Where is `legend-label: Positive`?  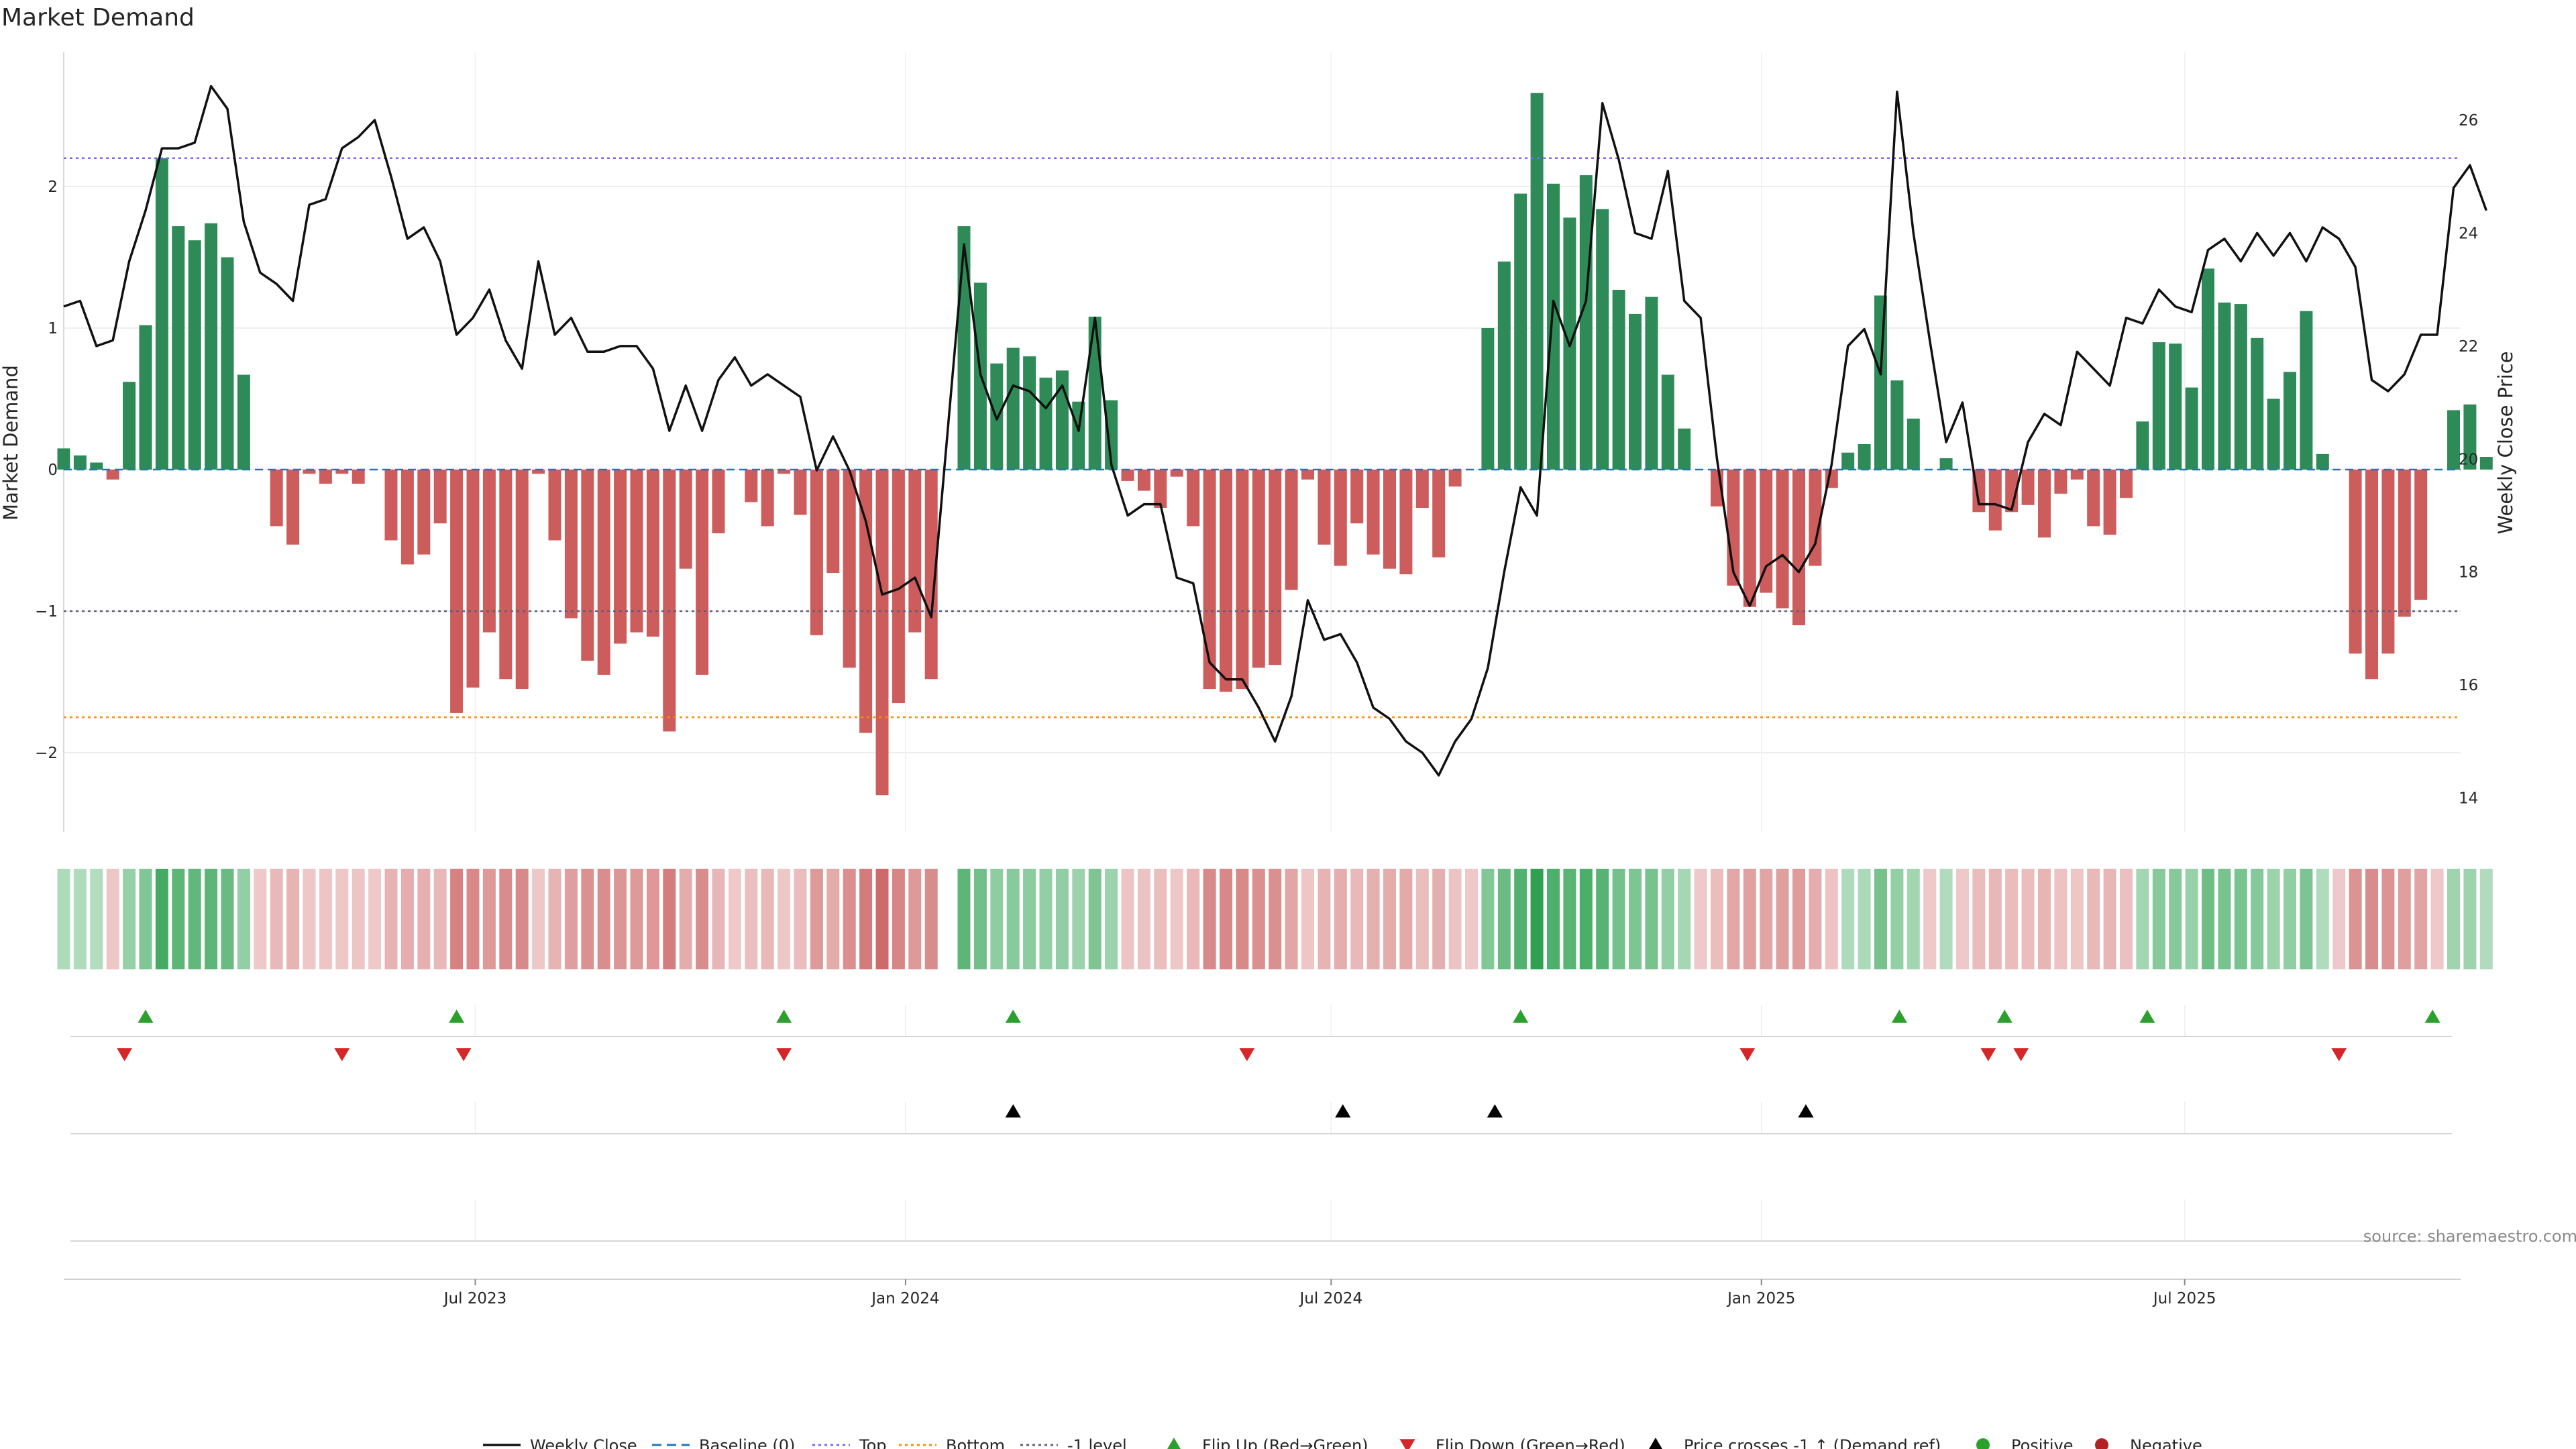 legend-label: Positive is located at coordinates (2042, 1442).